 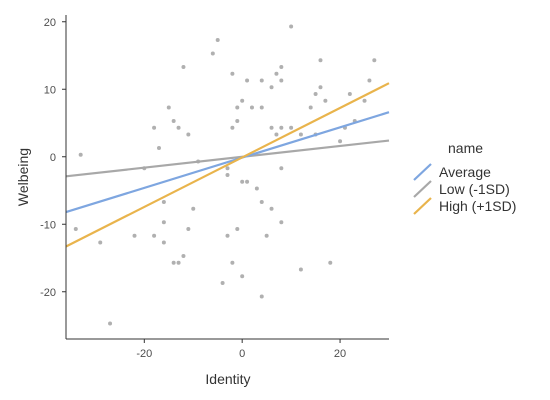 I want to click on legend-title: name, so click(x=465, y=148).